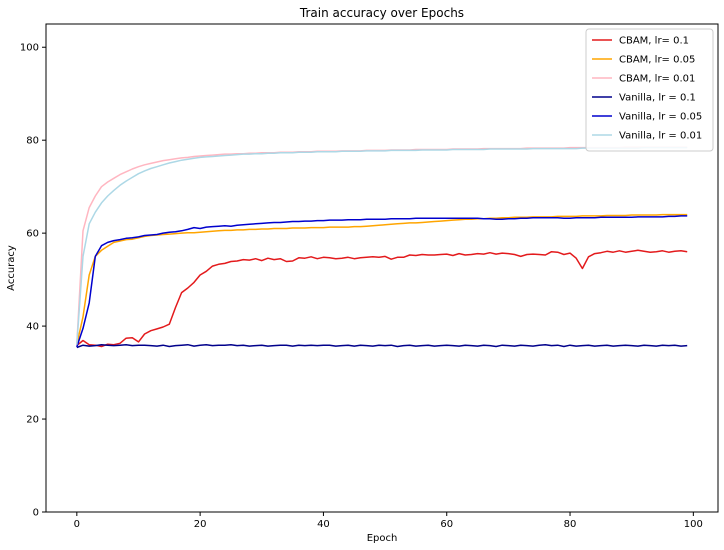 The height and width of the screenshot is (550, 724). What do you see at coordinates (32, 327) in the screenshot?
I see `y-tick-label-2: 40` at bounding box center [32, 327].